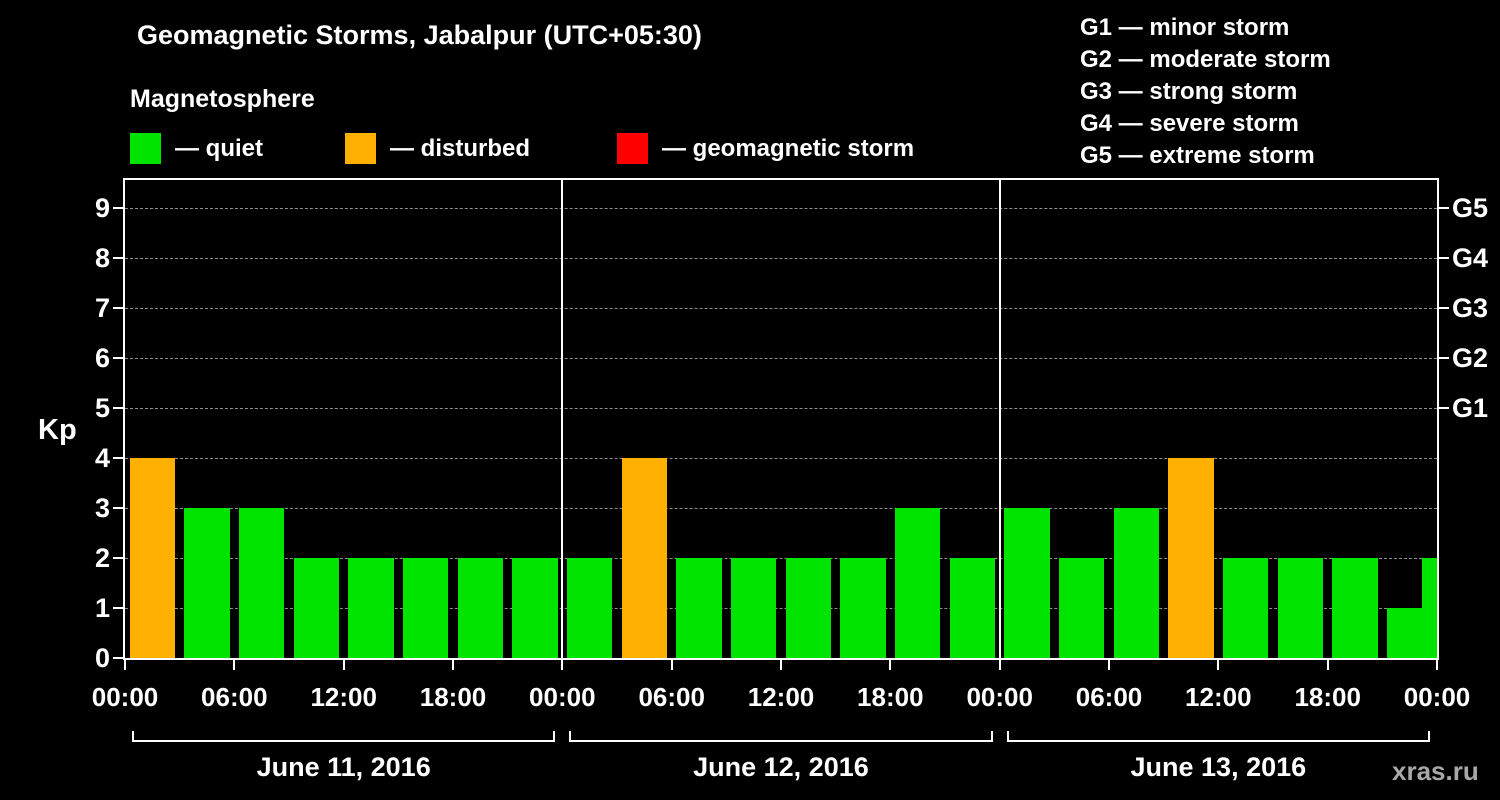  I want to click on legend-item-label: — geomagnetic storm, so click(788, 148).